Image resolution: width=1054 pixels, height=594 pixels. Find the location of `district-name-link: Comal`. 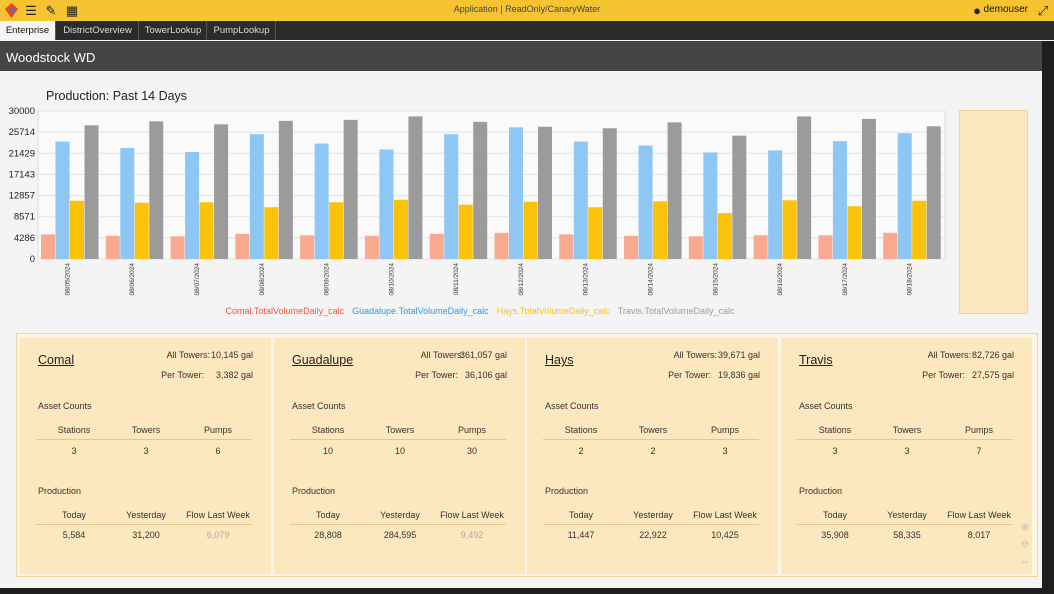

district-name-link: Comal is located at coordinates (56, 360).